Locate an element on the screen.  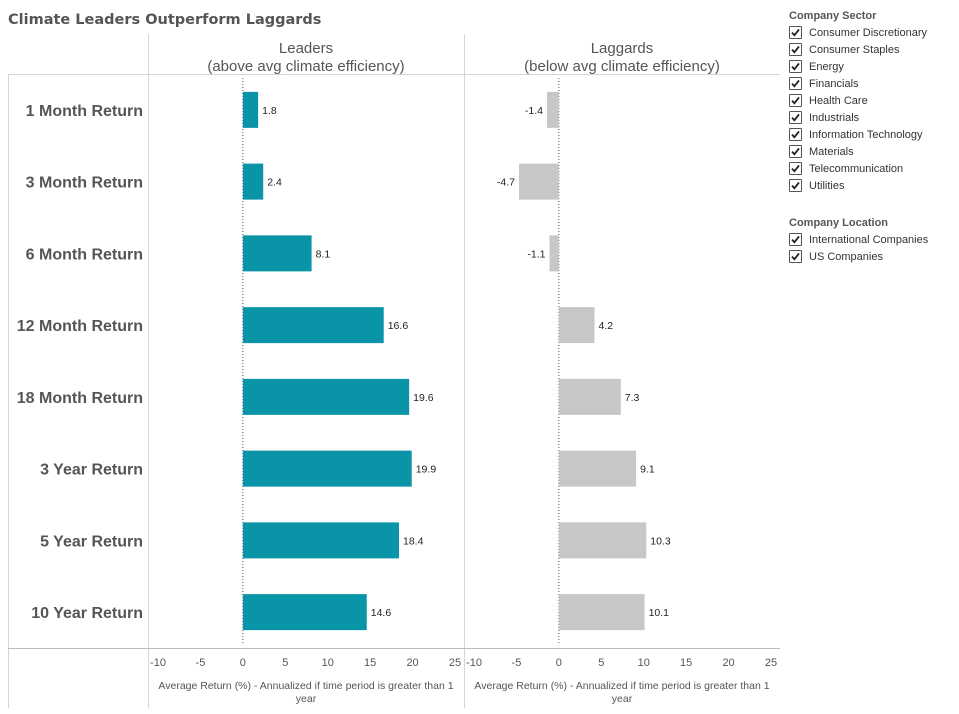
filter-option: Telecommunication is located at coordinates (874, 168).